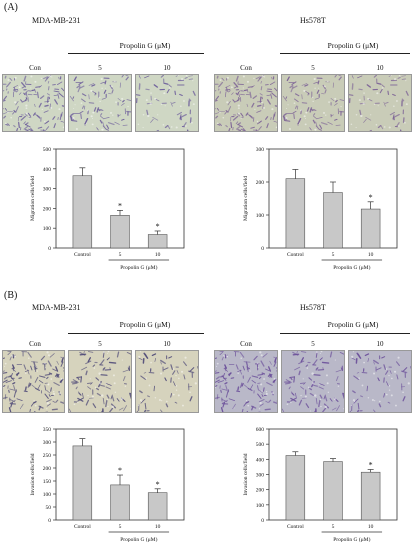 The height and width of the screenshot is (550, 415). I want to click on b-right-label-5: 5, so click(313, 344).